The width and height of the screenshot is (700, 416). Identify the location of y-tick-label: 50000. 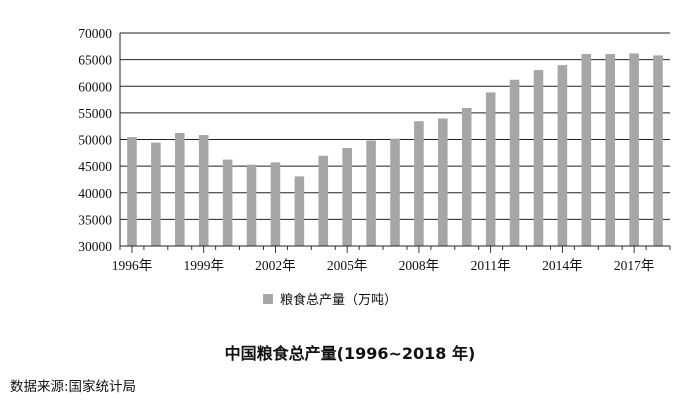
(95, 140).